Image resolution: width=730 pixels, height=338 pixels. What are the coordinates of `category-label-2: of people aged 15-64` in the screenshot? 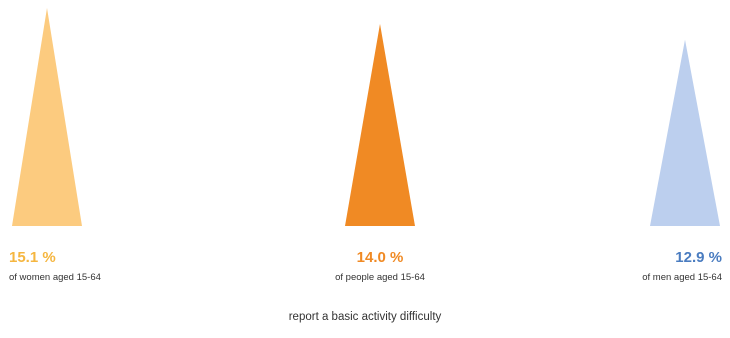 It's located at (380, 277).